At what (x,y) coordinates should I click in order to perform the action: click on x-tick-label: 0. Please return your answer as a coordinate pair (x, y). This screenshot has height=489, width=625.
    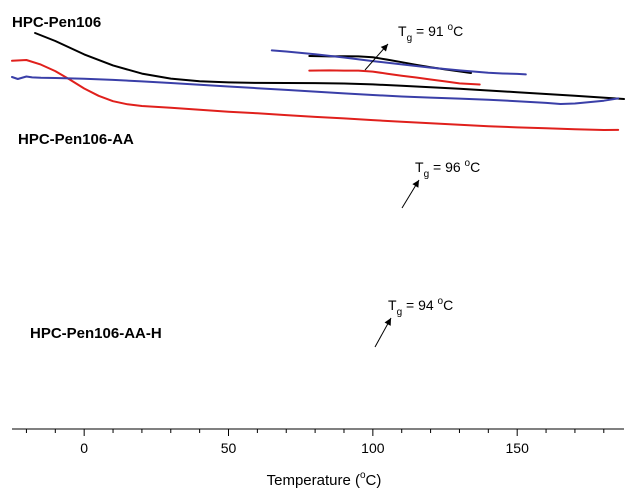
    Looking at the image, I should click on (84, 448).